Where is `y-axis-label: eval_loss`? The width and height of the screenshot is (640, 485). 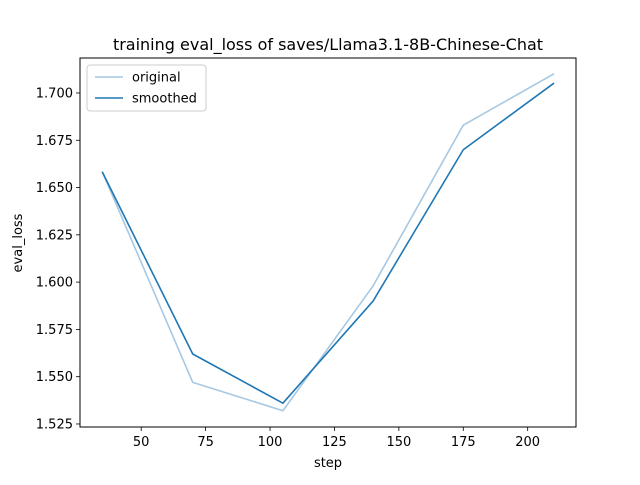 y-axis-label: eval_loss is located at coordinates (18, 242).